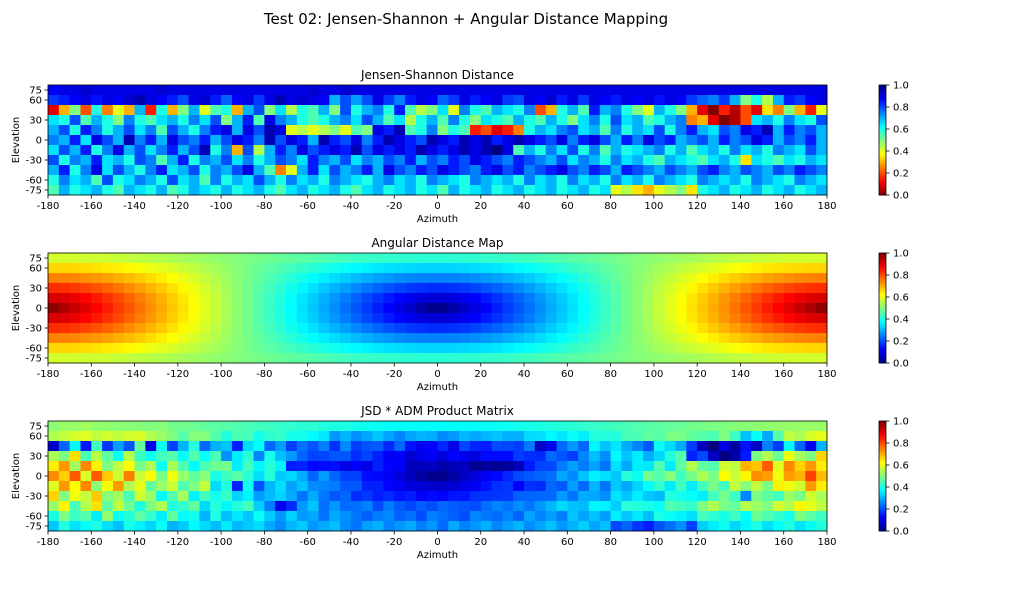 Image resolution: width=1036 pixels, height=590 pixels. Describe the element at coordinates (882, 476) in the screenshot. I see `colorbar-frame` at that location.